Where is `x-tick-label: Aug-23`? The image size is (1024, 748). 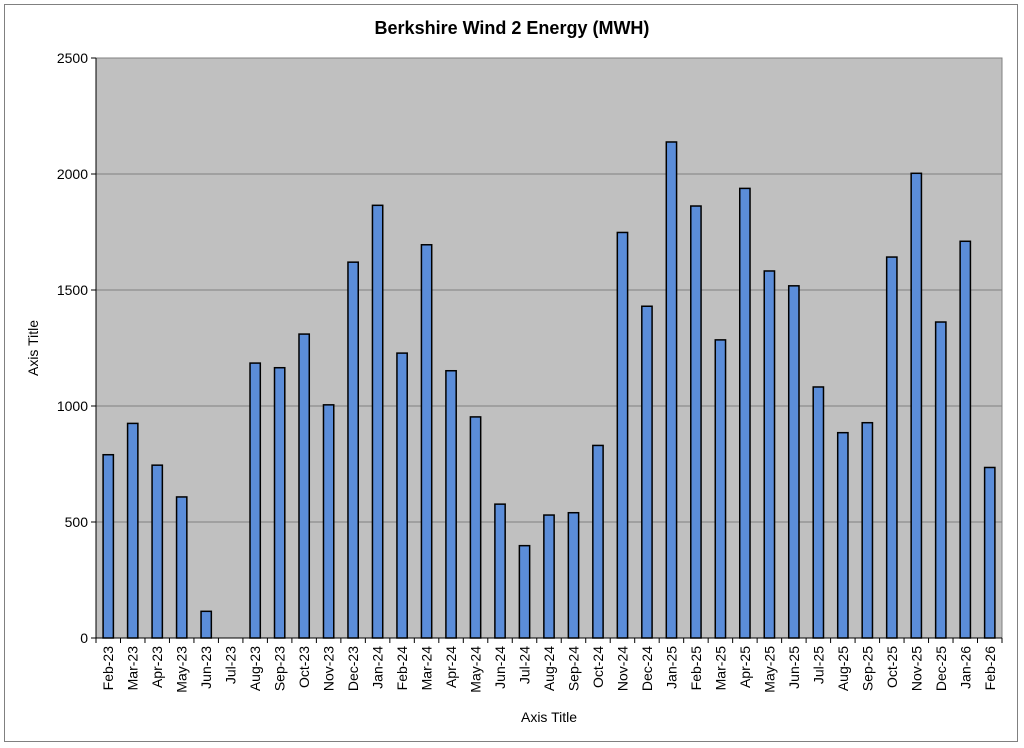 x-tick-label: Aug-23 is located at coordinates (255, 668).